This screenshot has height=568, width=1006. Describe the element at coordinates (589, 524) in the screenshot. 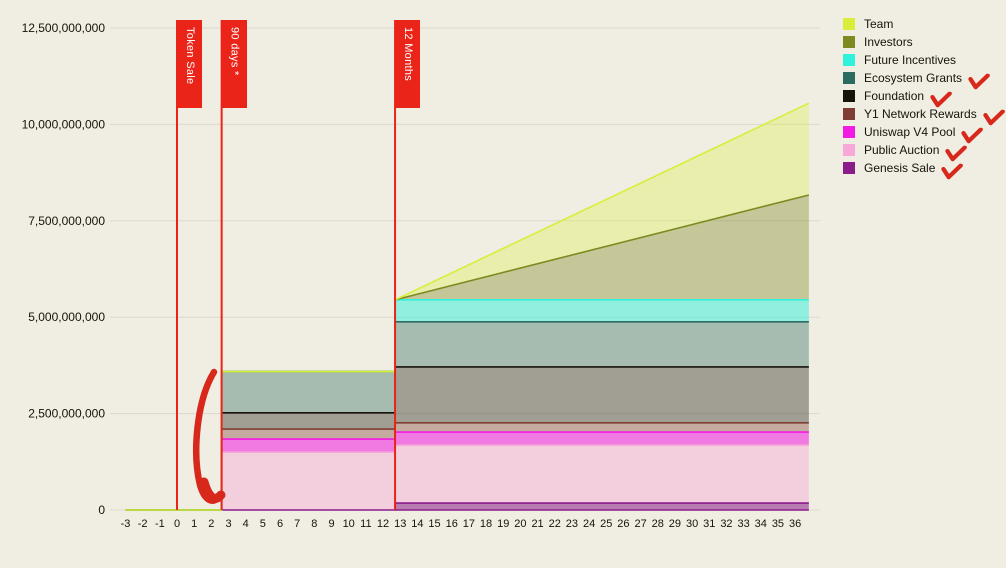

I see `svg-text: 24` at that location.